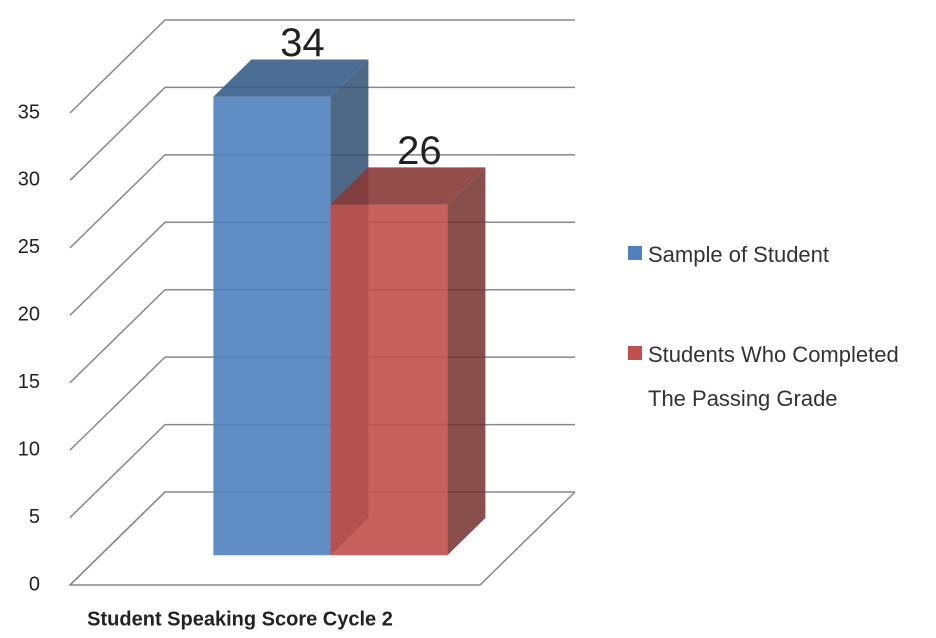 The width and height of the screenshot is (936, 638). I want to click on y-tick-label: 25, so click(29, 247).